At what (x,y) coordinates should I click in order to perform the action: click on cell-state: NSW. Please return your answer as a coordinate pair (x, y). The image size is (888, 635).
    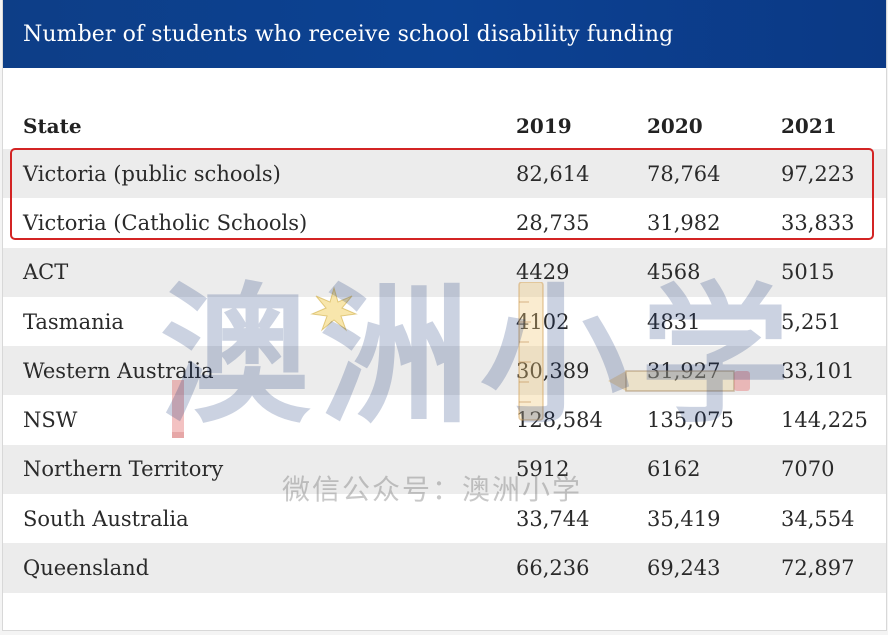
    Looking at the image, I should click on (259, 420).